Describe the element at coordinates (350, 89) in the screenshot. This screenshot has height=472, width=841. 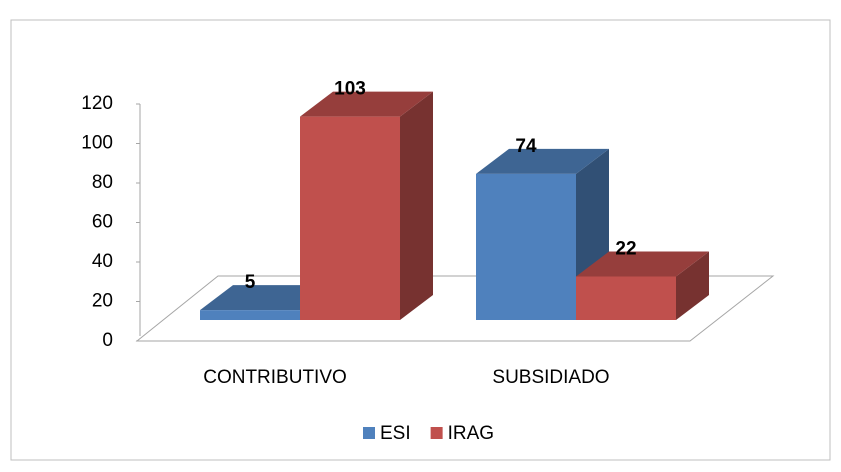
I see `data-label: 103` at that location.